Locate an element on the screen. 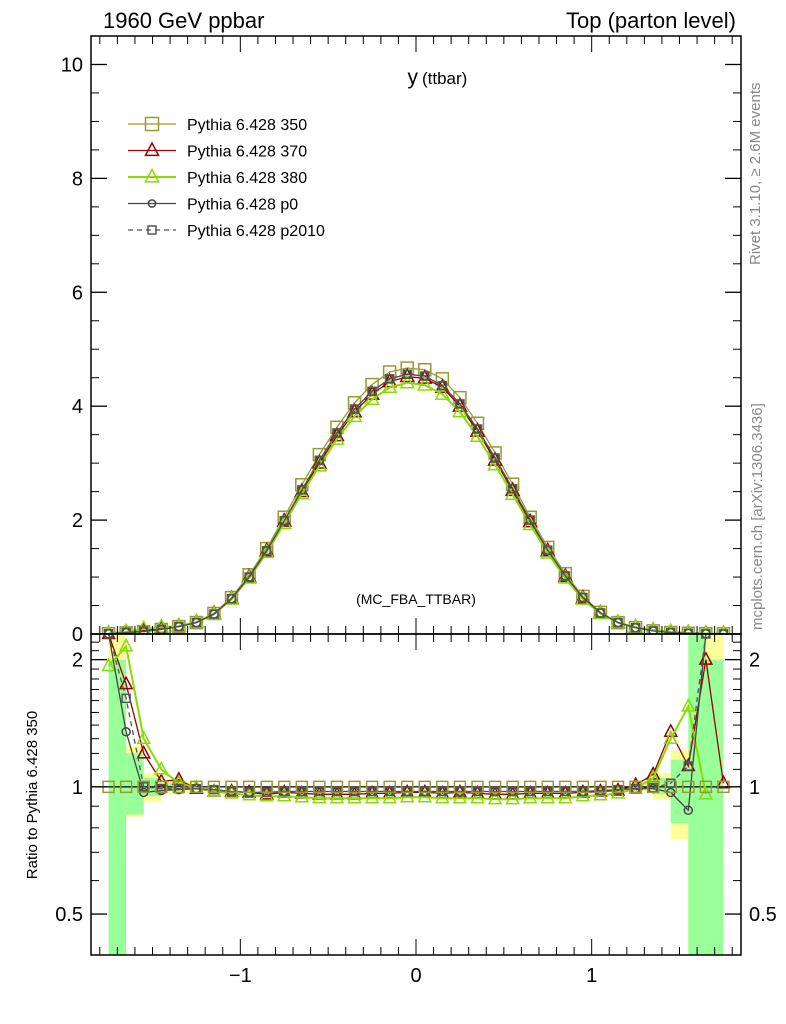  y-tick-label: 6 is located at coordinates (77, 293).